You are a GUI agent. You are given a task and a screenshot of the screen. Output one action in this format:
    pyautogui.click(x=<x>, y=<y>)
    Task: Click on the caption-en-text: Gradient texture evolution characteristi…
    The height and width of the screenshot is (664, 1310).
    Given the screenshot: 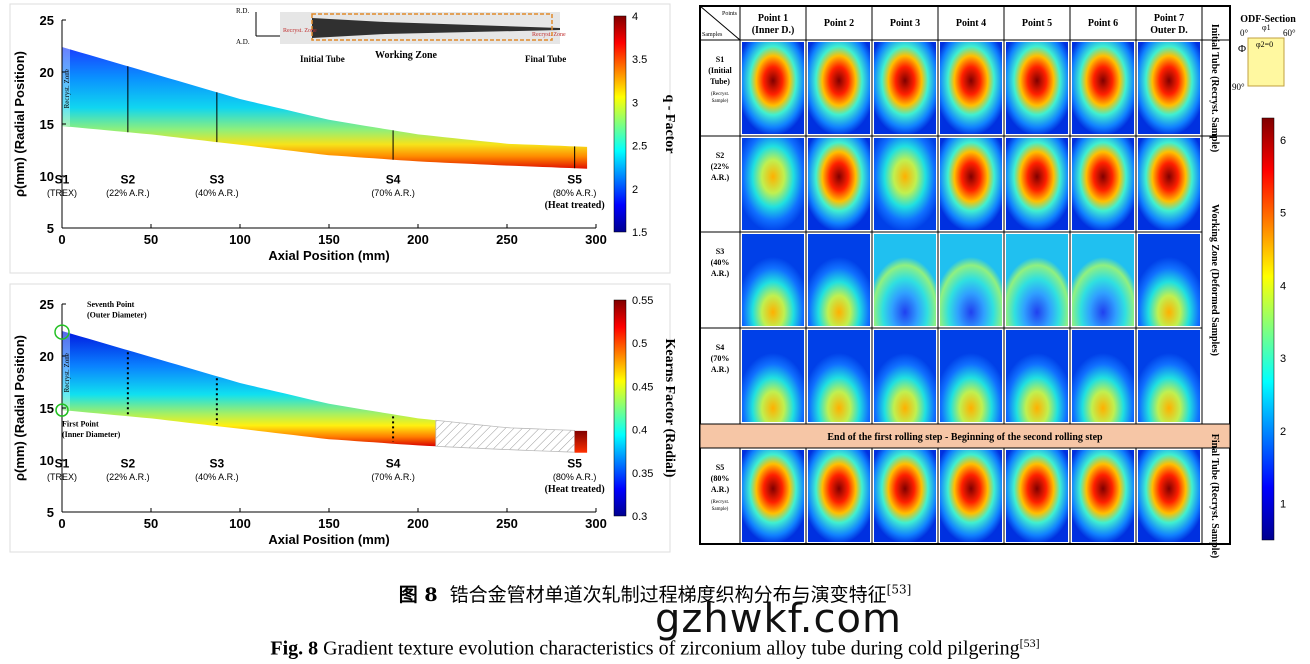 What is the action you would take?
    pyautogui.click(x=671, y=648)
    